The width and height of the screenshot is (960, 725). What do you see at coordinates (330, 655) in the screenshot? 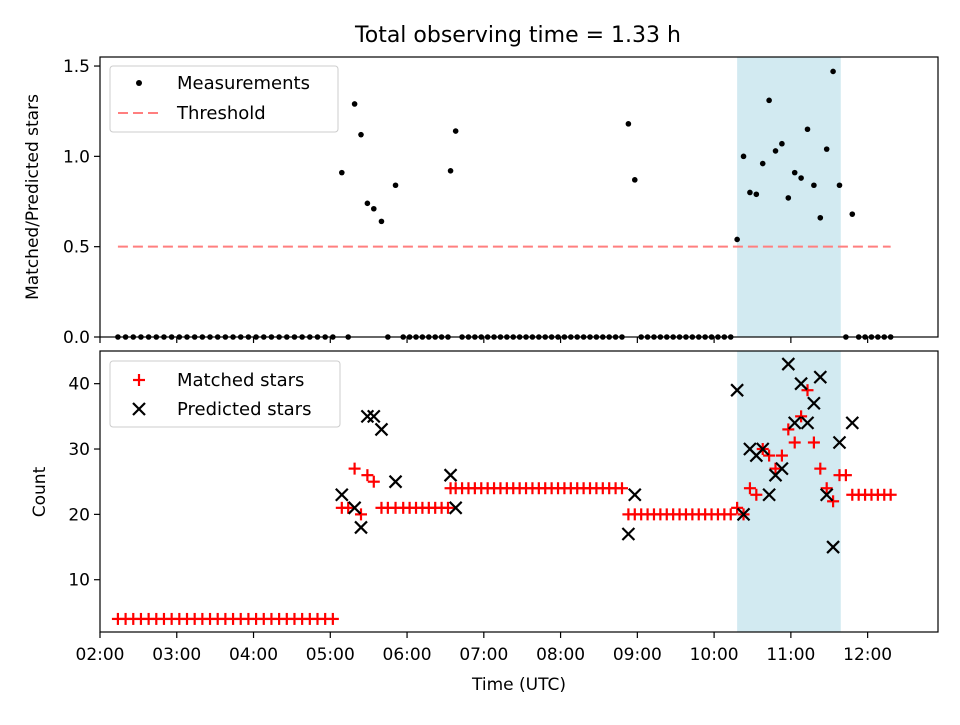
I see `x-tick-label: 05:00` at bounding box center [330, 655].